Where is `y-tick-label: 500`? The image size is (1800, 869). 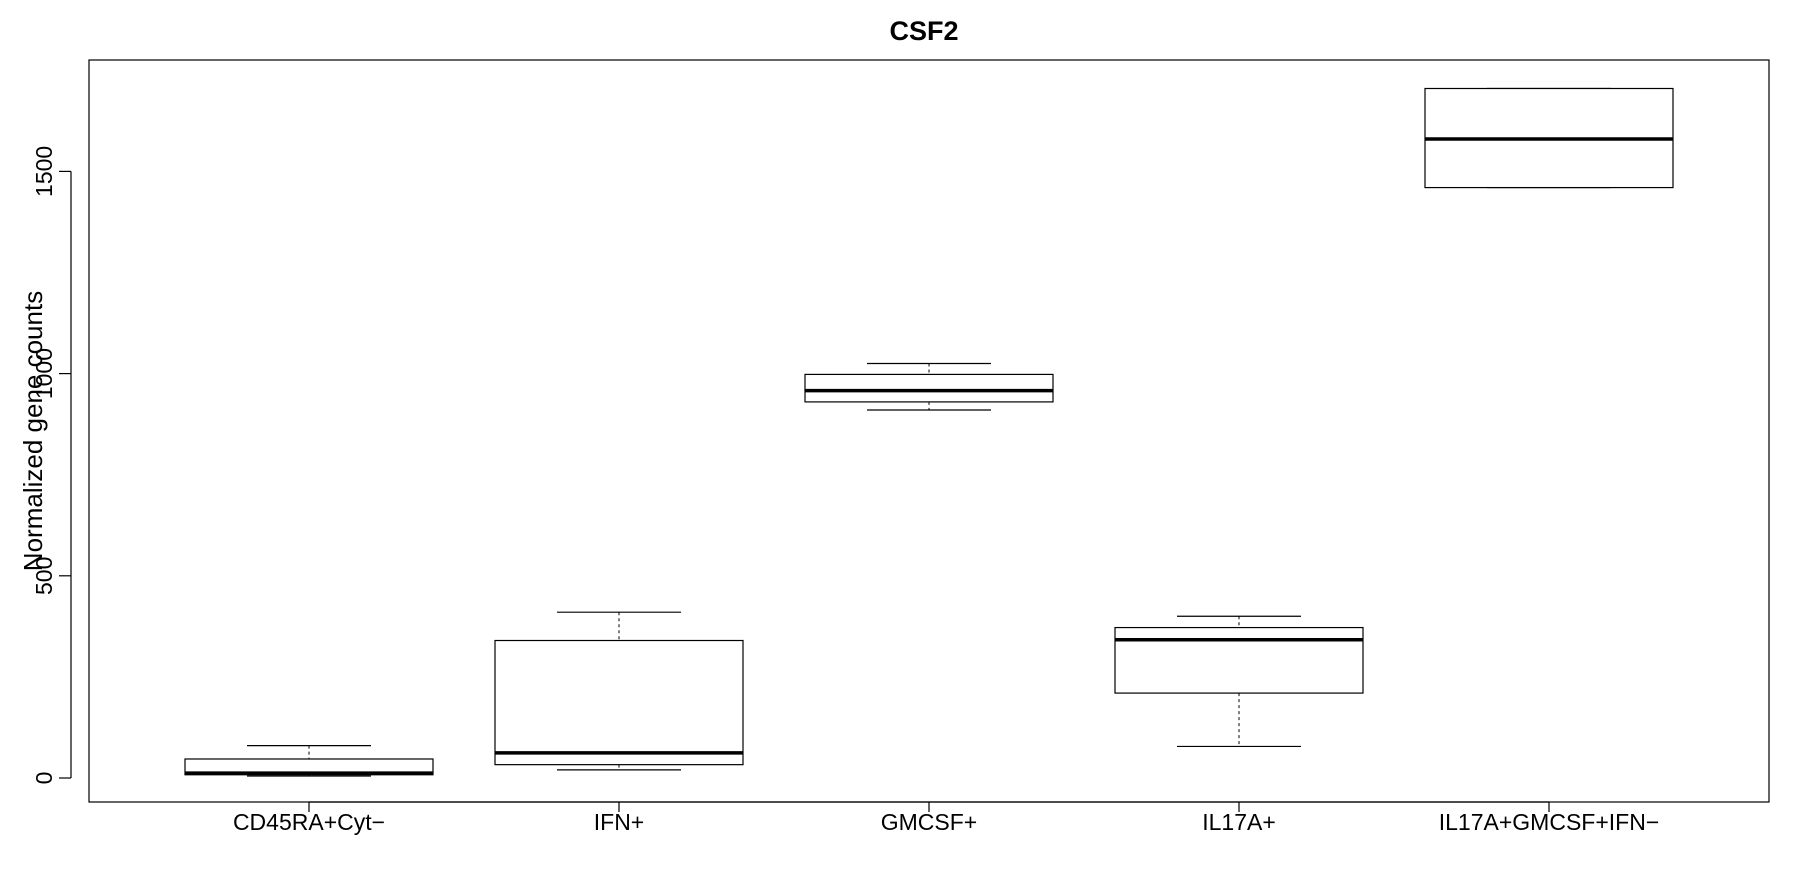
y-tick-label: 500 is located at coordinates (44, 576).